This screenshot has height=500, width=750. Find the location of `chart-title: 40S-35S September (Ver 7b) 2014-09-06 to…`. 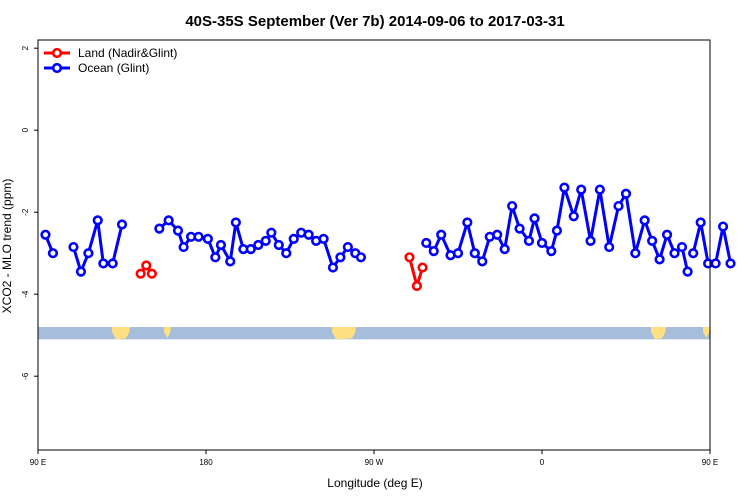

chart-title: 40S-35S September (Ver 7b) 2014-09-06 to… is located at coordinates (374, 21).